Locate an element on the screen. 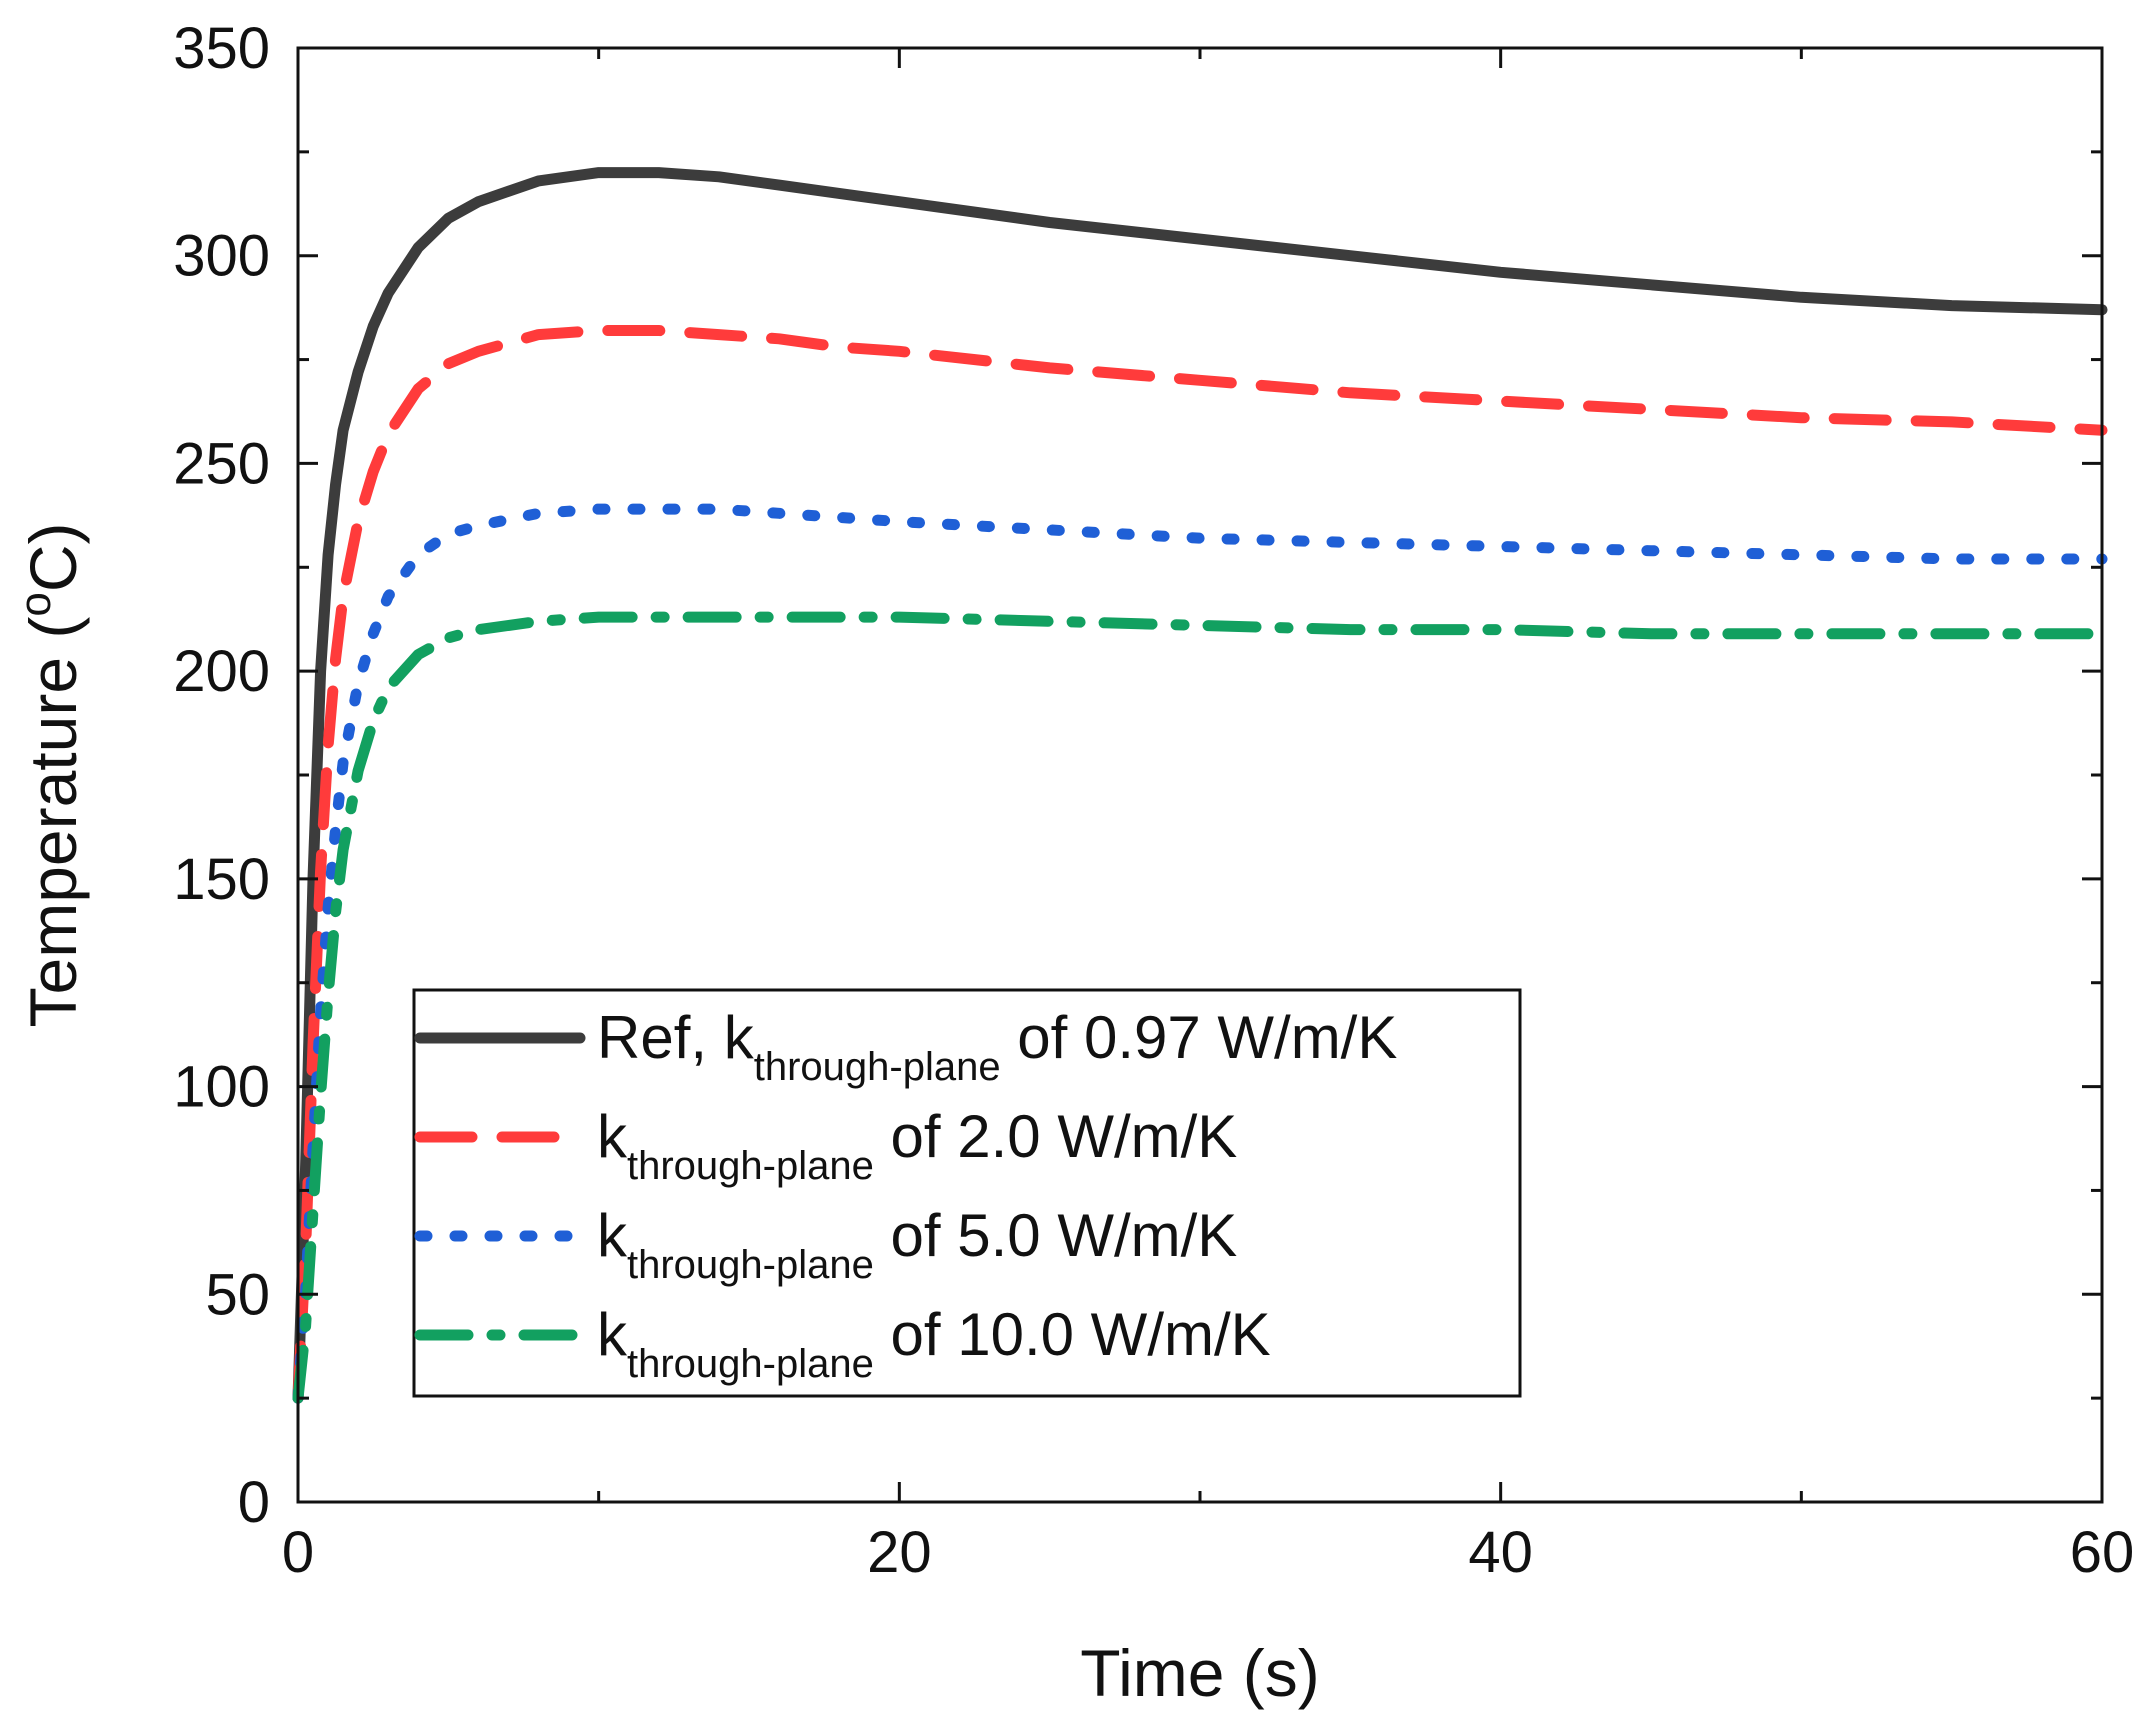 The width and height of the screenshot is (2142, 1729). legend-label-1: Ref, kthrough-plane of 0.97 W/m/K is located at coordinates (997, 1046).